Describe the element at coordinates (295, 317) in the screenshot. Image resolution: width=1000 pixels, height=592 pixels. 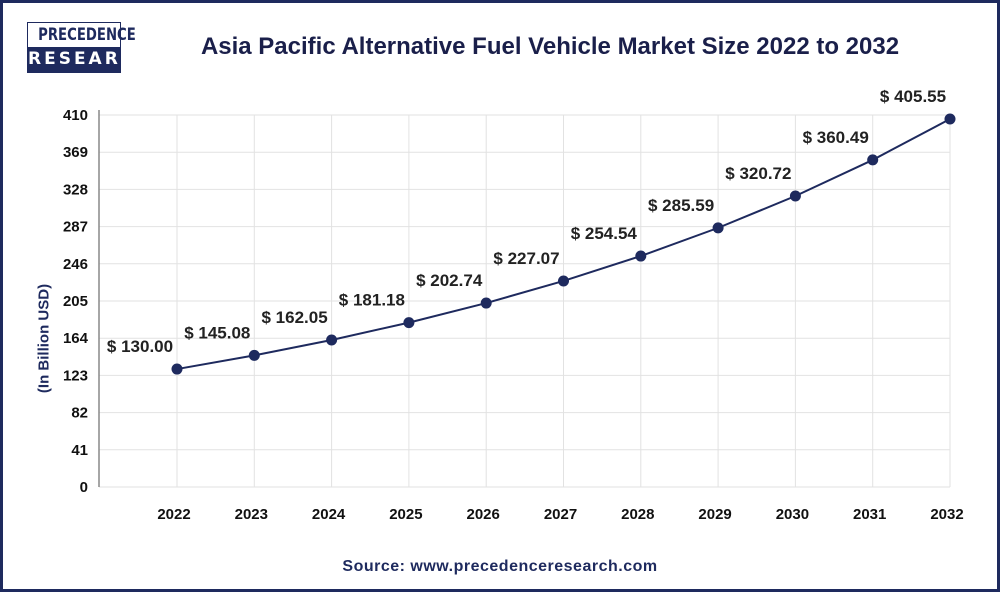
I see `data-label: $ 162.05` at that location.